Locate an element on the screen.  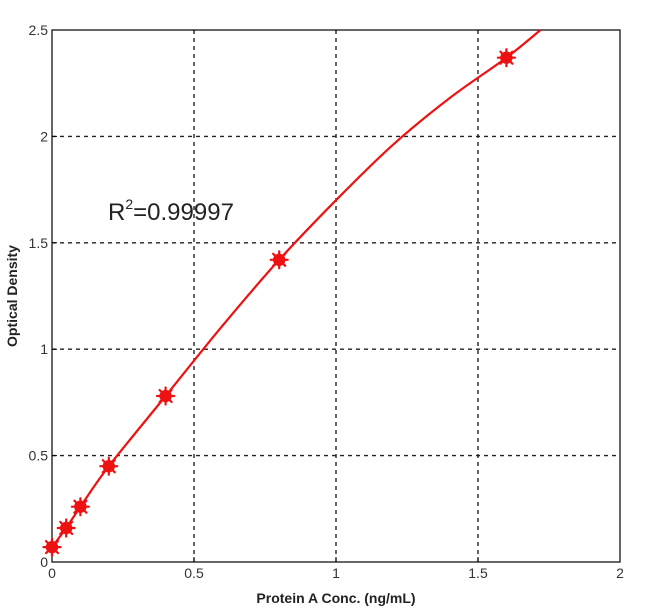
y-tick-label: 1 is located at coordinates (44, 349).